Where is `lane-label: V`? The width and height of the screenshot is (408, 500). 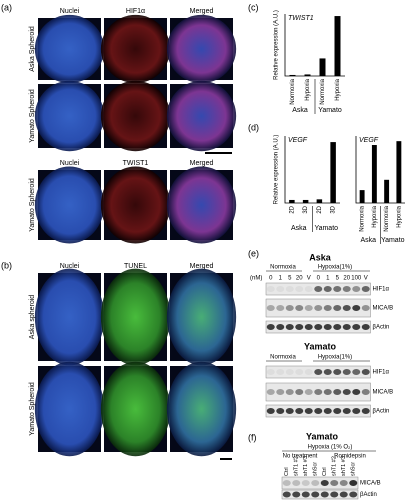 lane-label: V is located at coordinates (366, 279).